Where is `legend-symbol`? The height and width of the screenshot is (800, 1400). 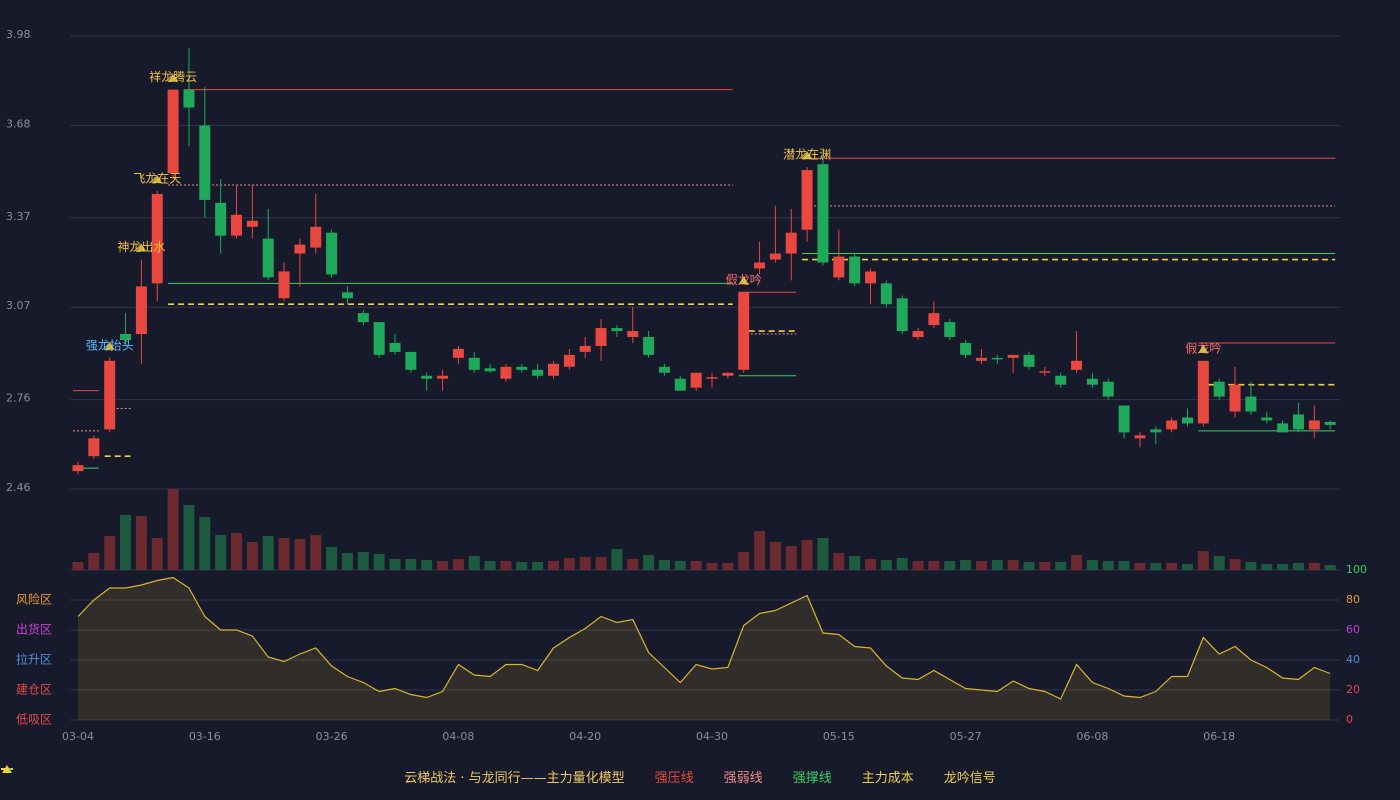 legend-symbol is located at coordinates (7, 769).